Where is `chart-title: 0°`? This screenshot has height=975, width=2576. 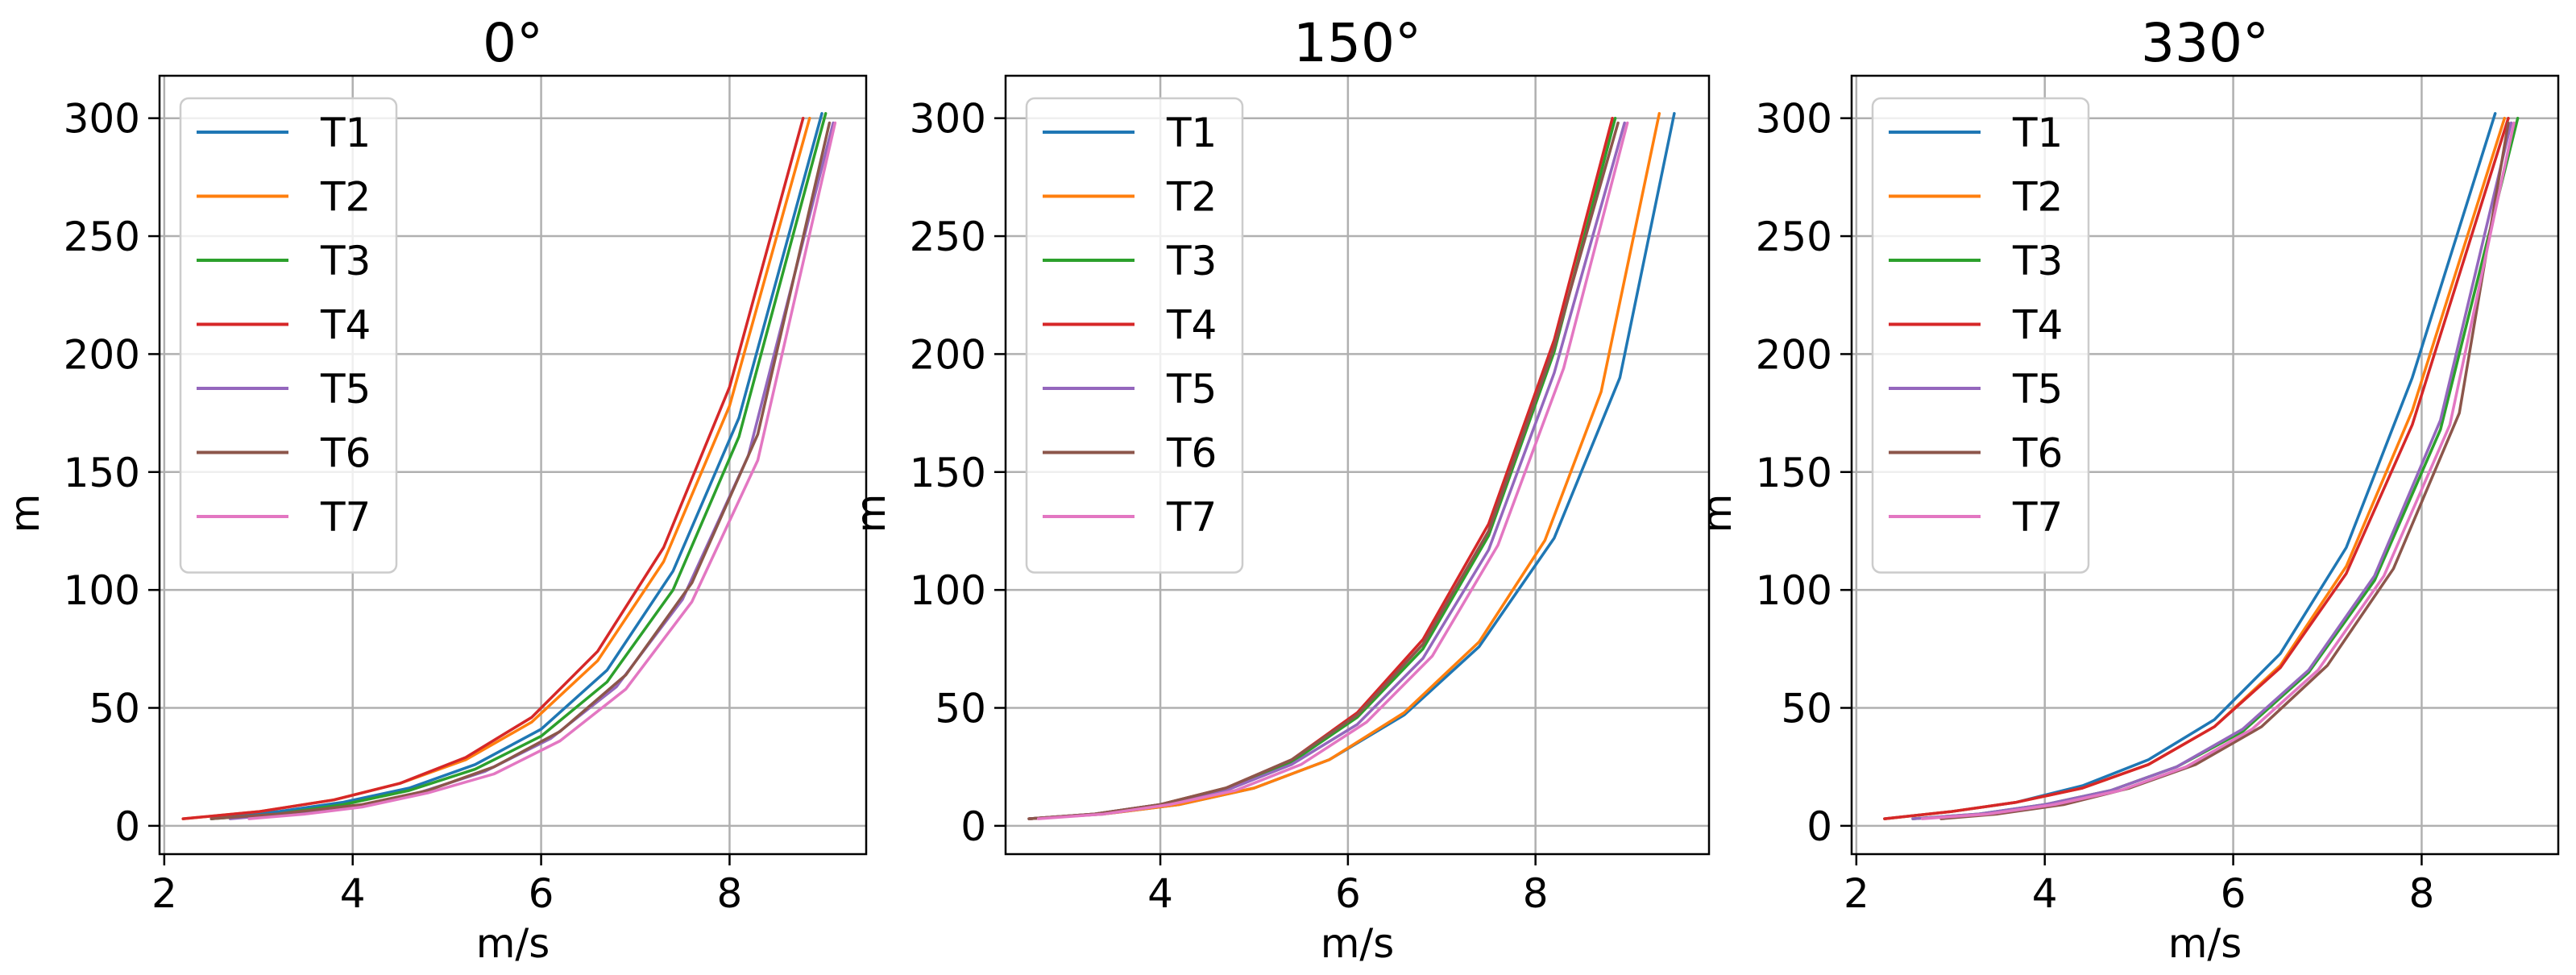 chart-title: 0° is located at coordinates (513, 43).